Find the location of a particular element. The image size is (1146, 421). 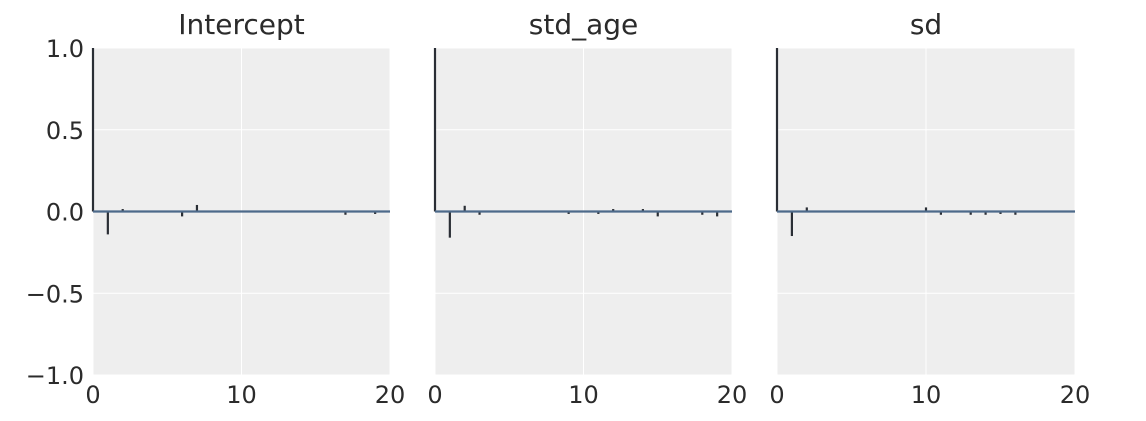

y-tick-label: −1.0 is located at coordinates (55, 376).